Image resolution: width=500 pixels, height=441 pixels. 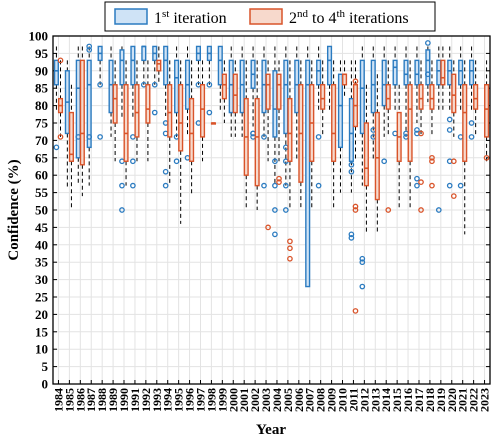 I want to click on box-first-1991, so click(x=133, y=117).